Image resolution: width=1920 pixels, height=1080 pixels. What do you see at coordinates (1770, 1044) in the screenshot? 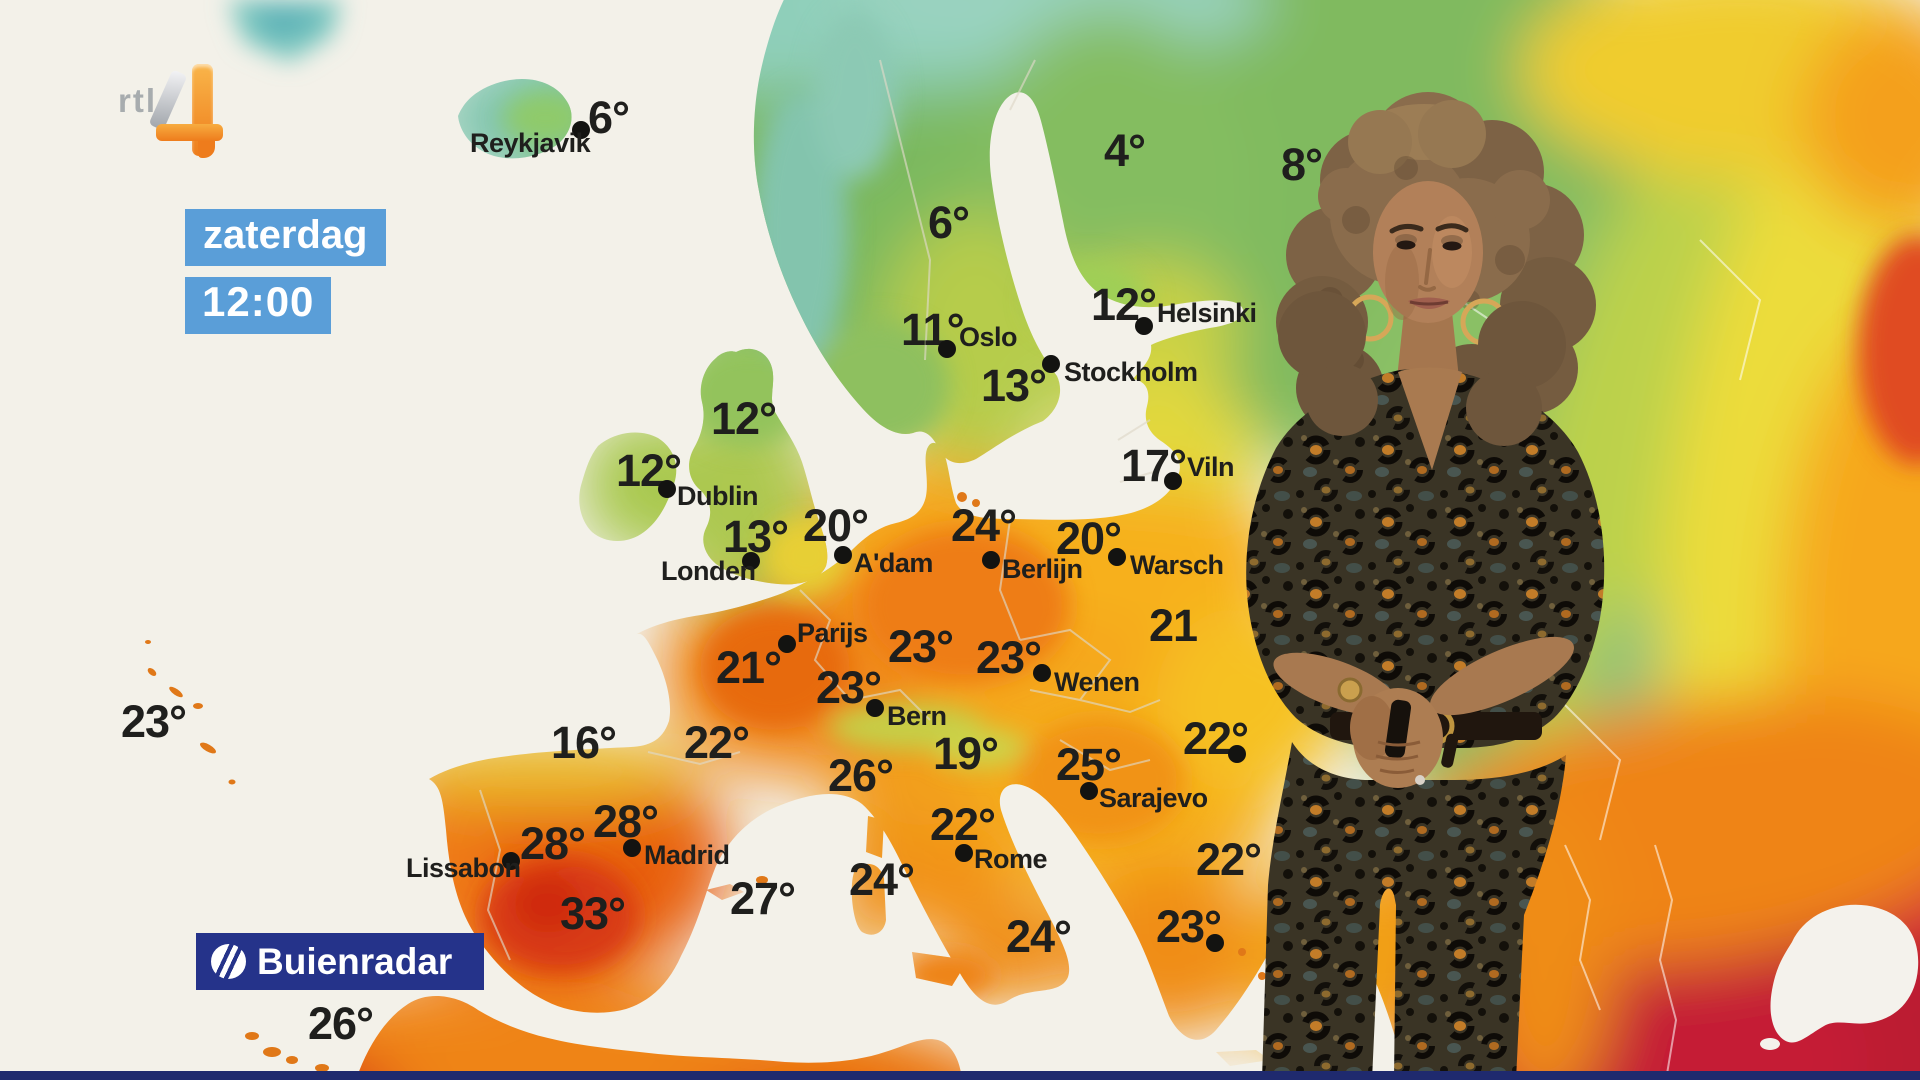
I see `sea-inlet` at bounding box center [1770, 1044].